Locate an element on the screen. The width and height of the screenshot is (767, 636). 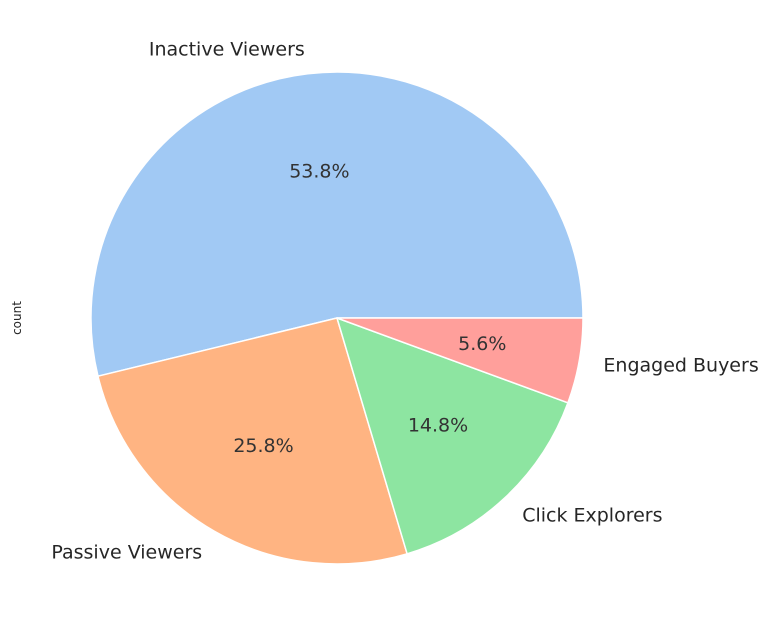
slice-label-engaged-buyers: Engaged Buyers is located at coordinates (680, 365).